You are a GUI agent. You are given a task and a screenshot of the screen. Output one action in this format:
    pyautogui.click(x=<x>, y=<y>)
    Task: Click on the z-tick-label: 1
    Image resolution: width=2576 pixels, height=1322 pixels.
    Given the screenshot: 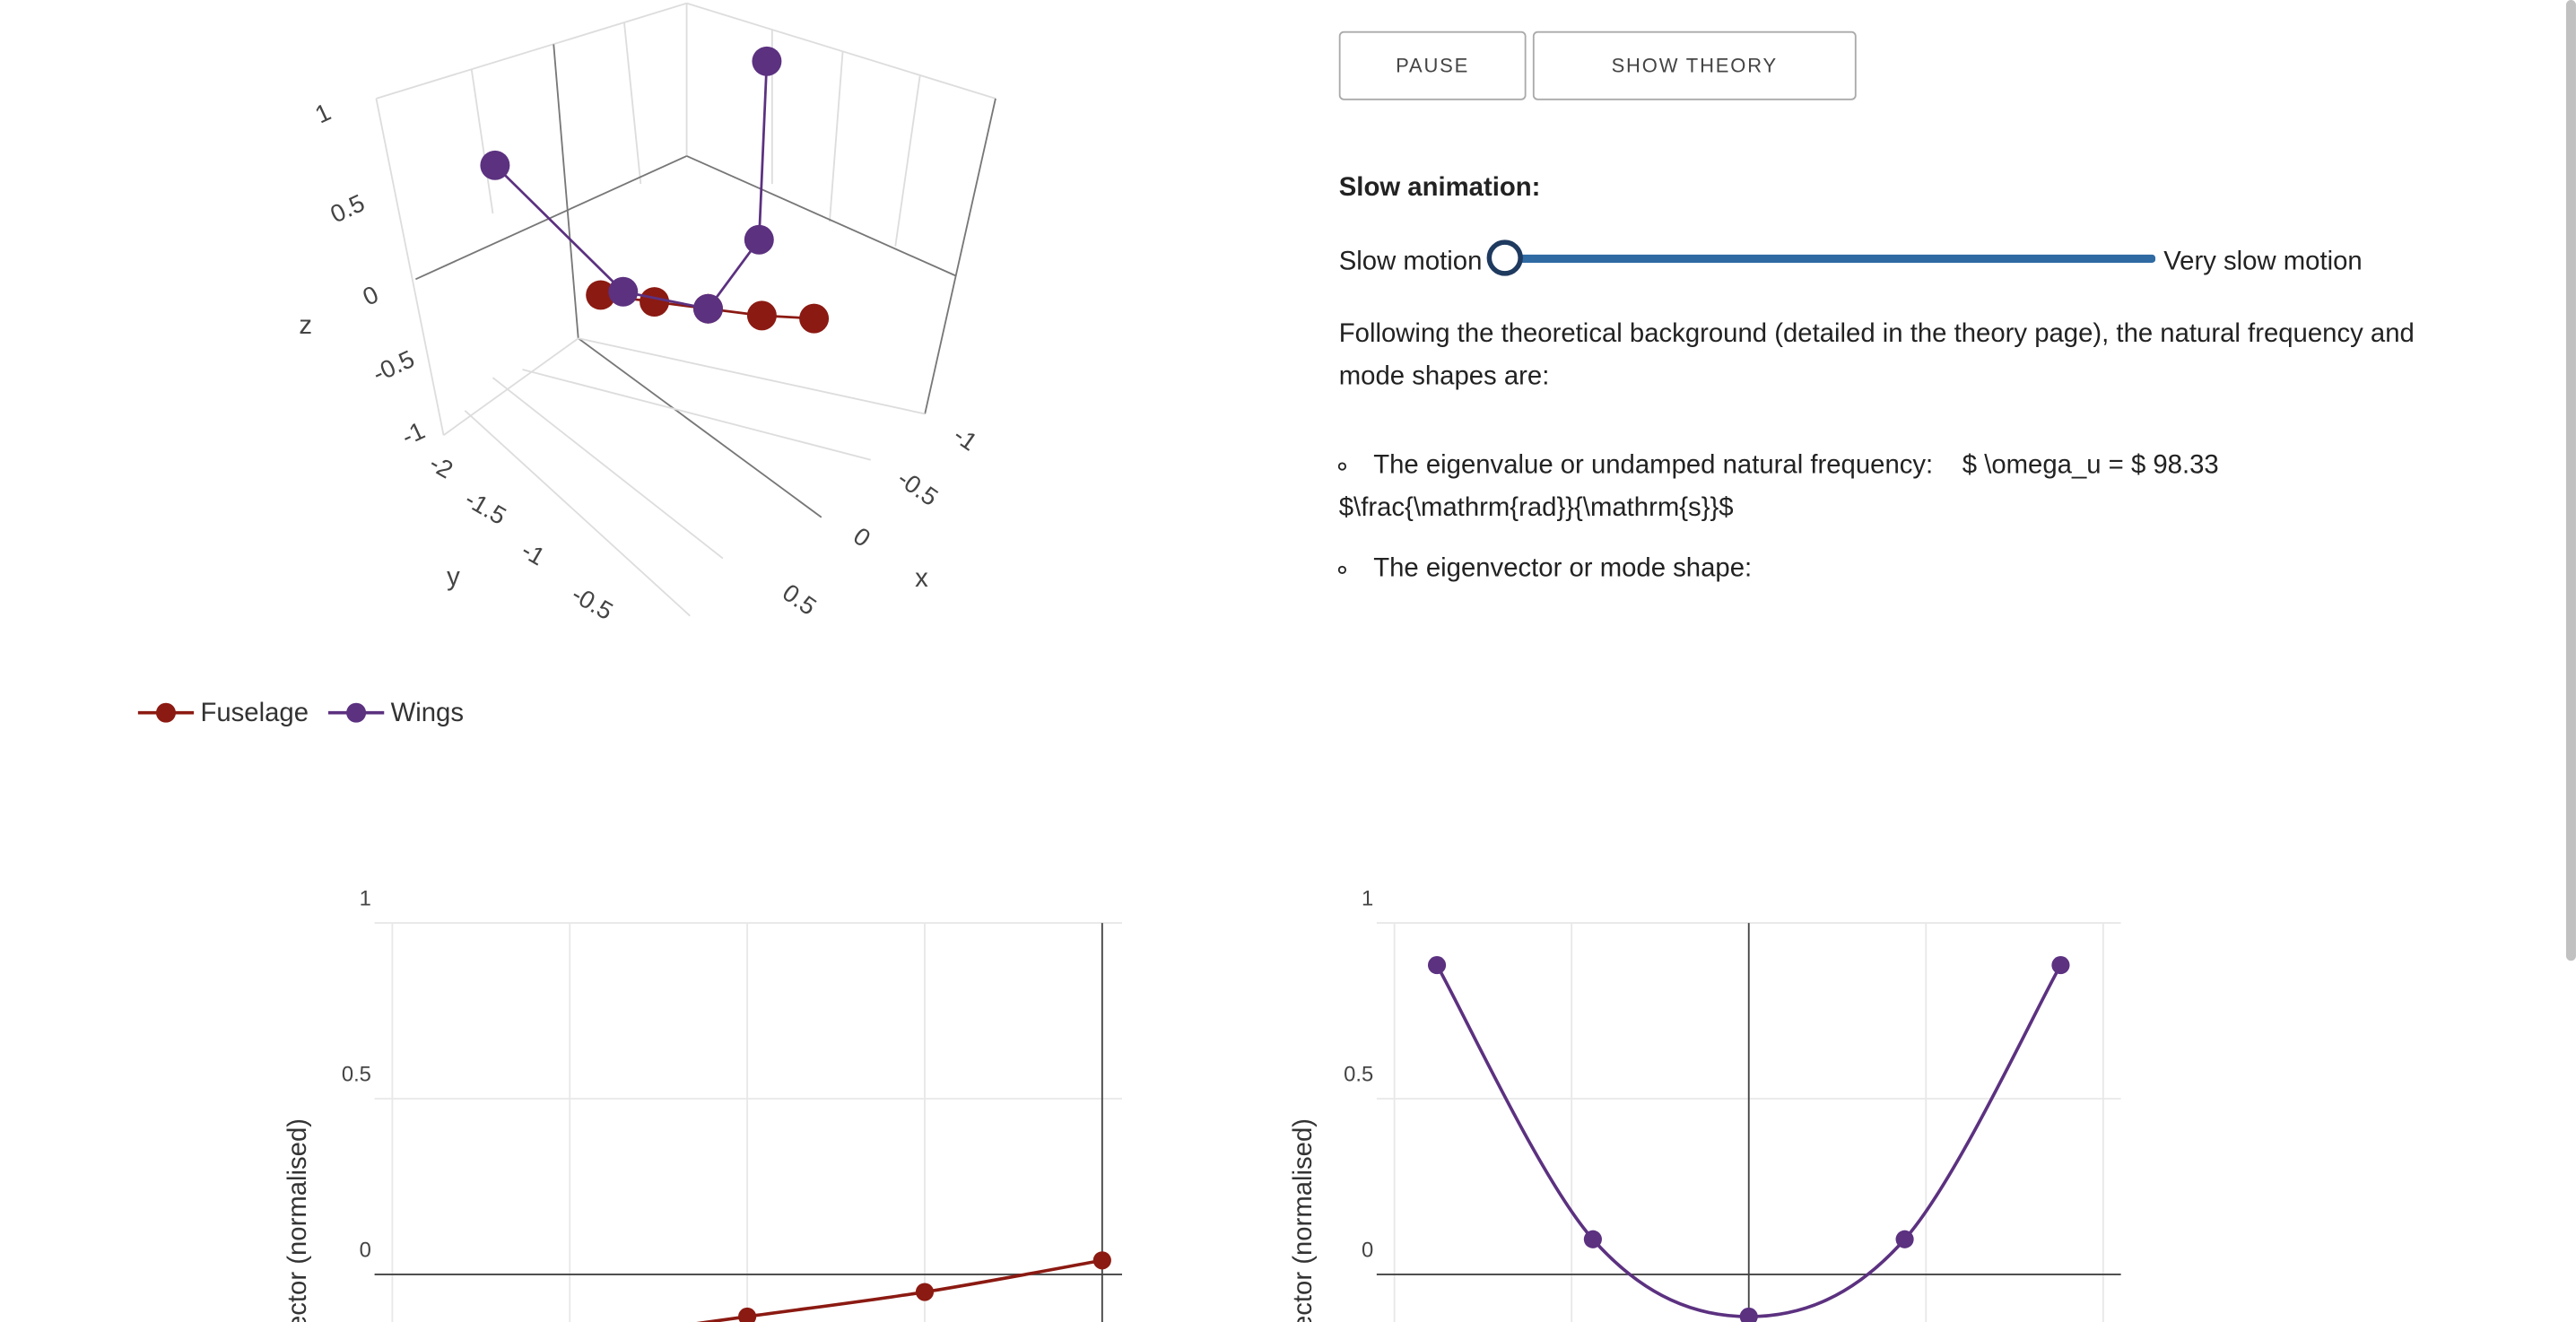 What is the action you would take?
    pyautogui.click(x=322, y=113)
    